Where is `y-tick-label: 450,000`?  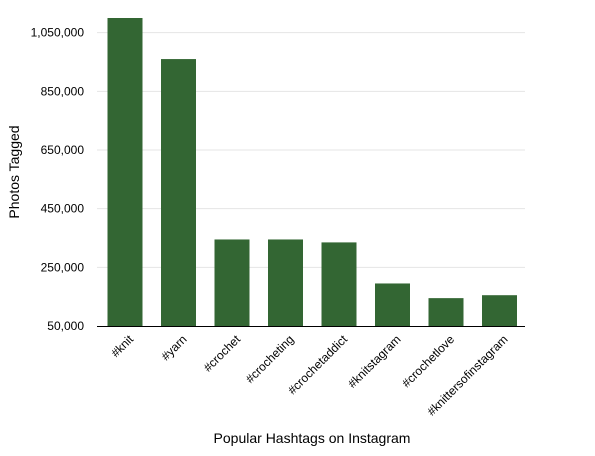
y-tick-label: 450,000 is located at coordinates (63, 209).